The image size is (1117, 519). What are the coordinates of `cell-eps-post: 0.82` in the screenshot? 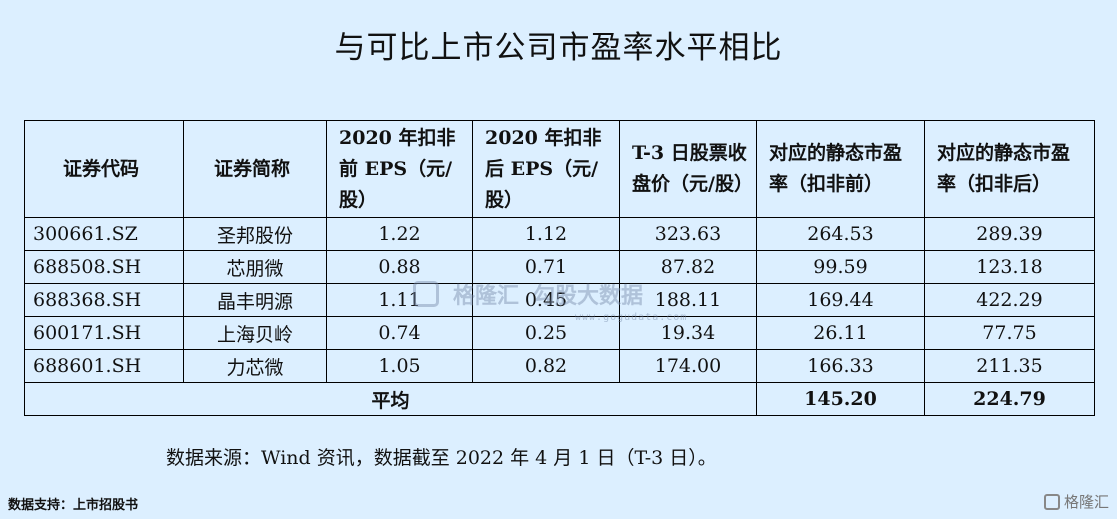 It's located at (546, 366).